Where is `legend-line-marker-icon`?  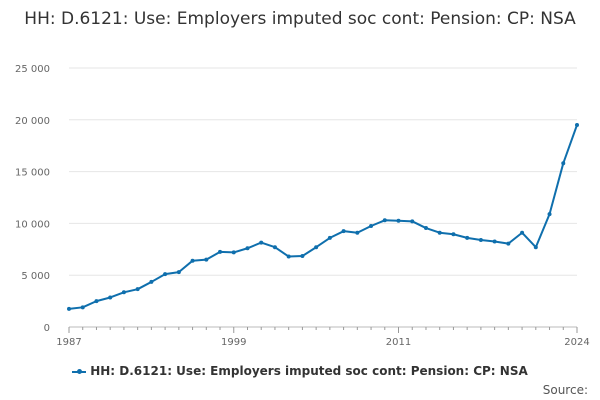 legend-line-marker-icon is located at coordinates (79, 371).